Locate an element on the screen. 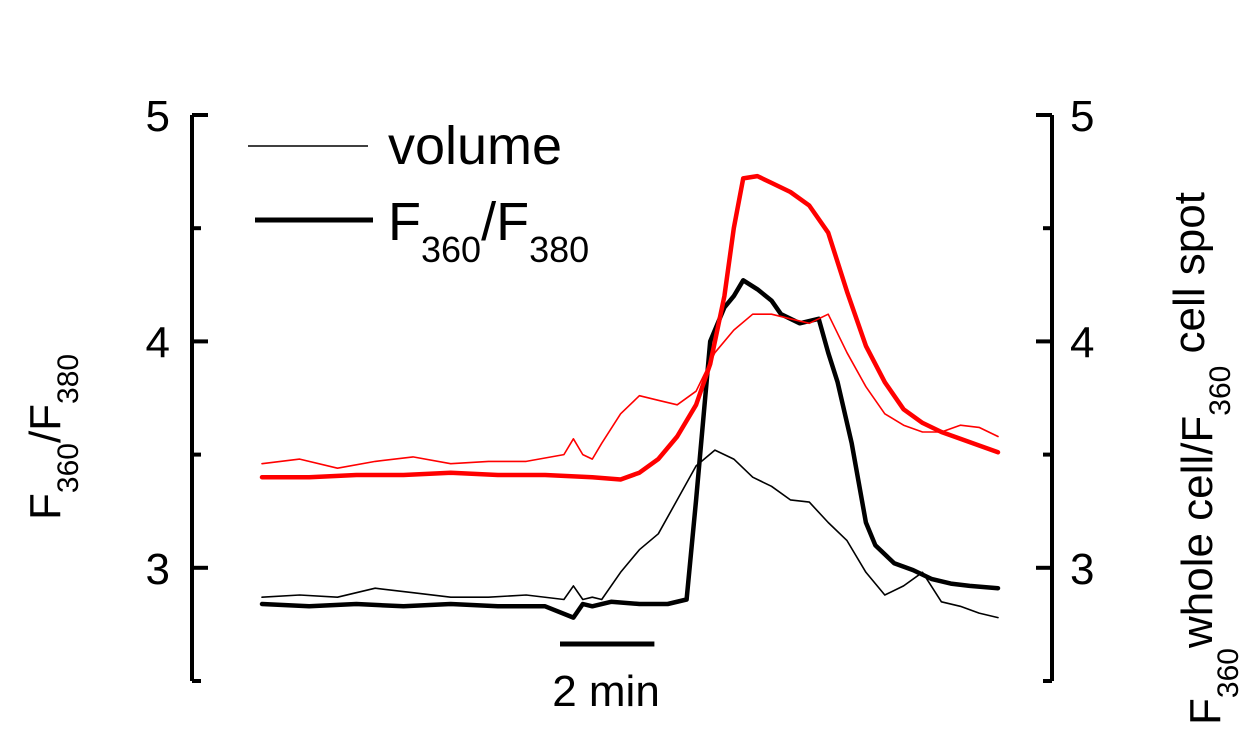 This screenshot has height=731, width=1249. legend-label-ratio: F360/F380 is located at coordinates (488, 231).